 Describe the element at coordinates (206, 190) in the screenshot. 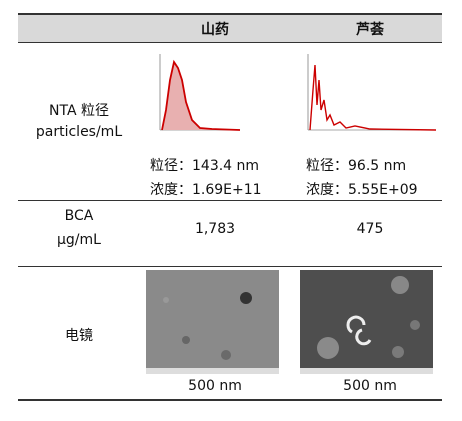

I see `cell-text: 浓度：1.69E+11` at that location.